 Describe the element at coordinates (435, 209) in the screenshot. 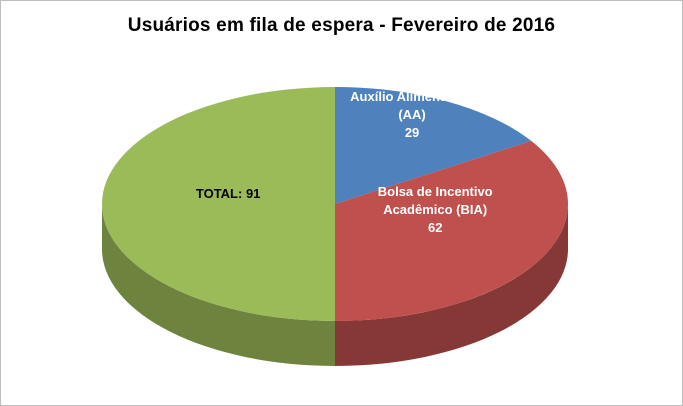

I see `slice-label-1-line-1: Acadêmico (BIA)` at that location.